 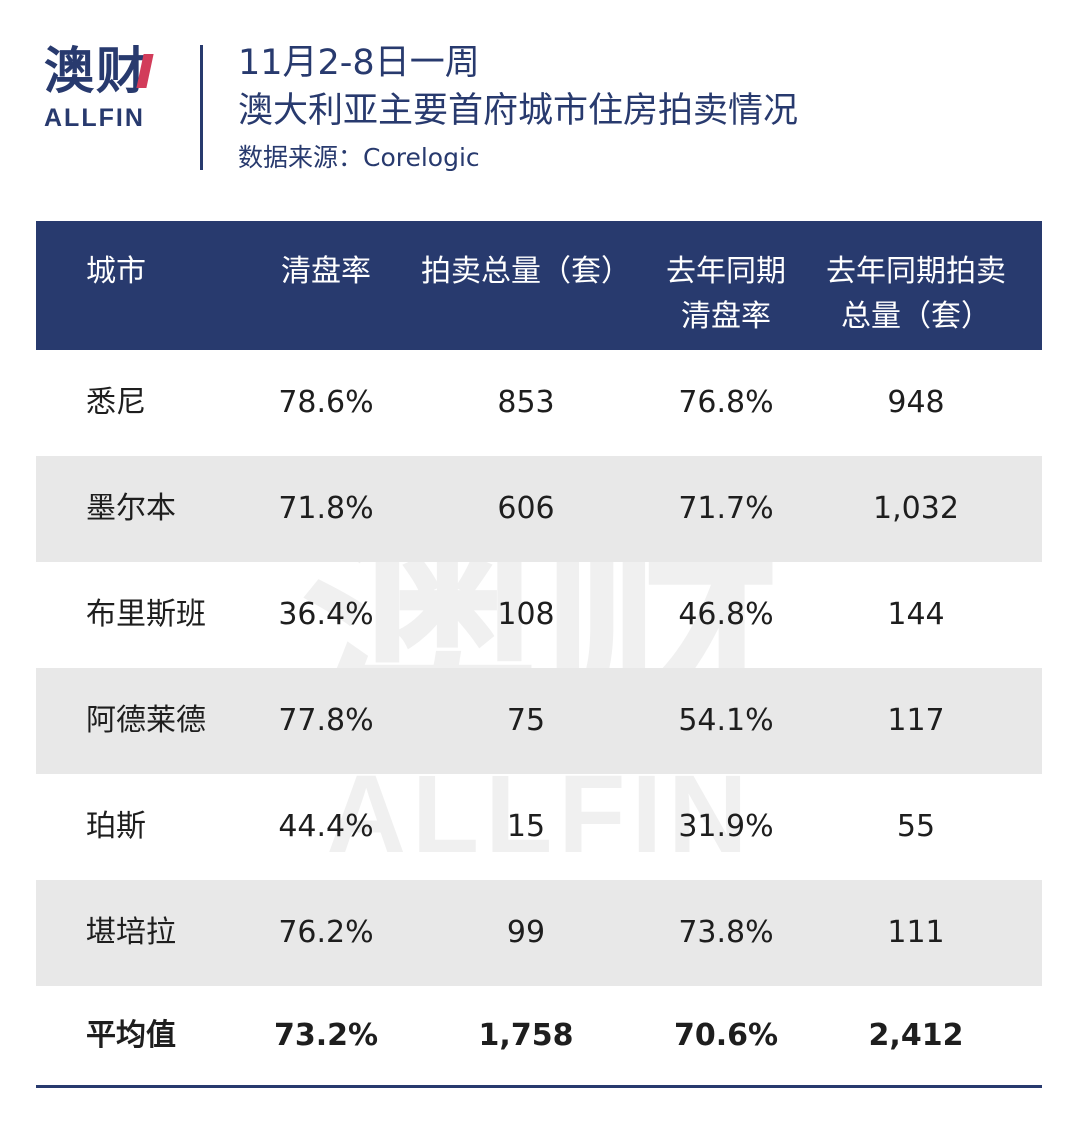 What do you see at coordinates (916, 720) in the screenshot?
I see `value-cell: 117` at bounding box center [916, 720].